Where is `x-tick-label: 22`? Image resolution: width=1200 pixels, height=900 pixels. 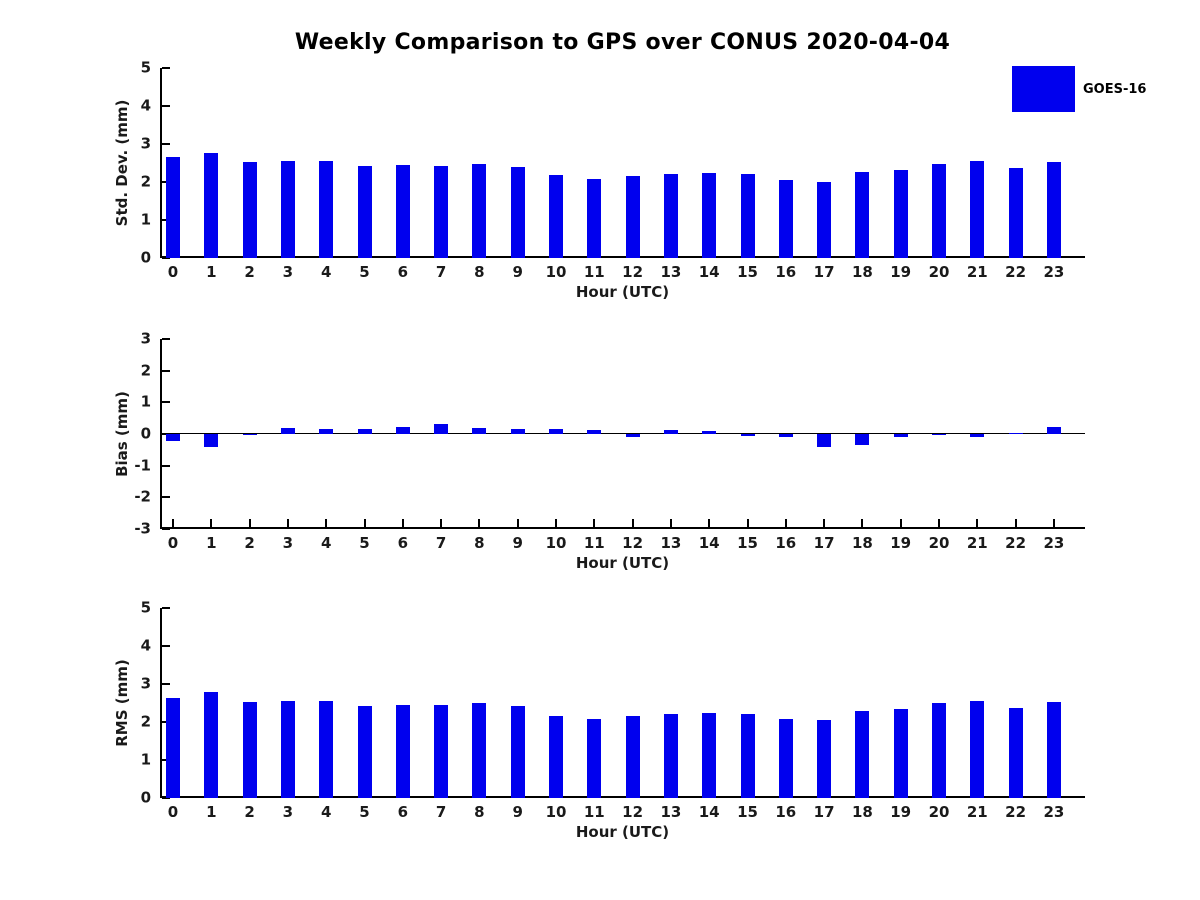 x-tick-label: 22 is located at coordinates (1016, 812).